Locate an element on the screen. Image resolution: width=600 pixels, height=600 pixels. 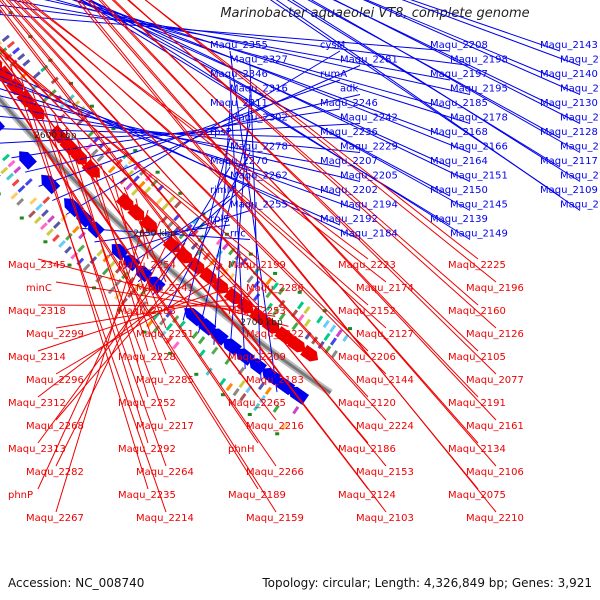
reverse-gene-label: Maqu_2241 is located at coordinates (165, 288).